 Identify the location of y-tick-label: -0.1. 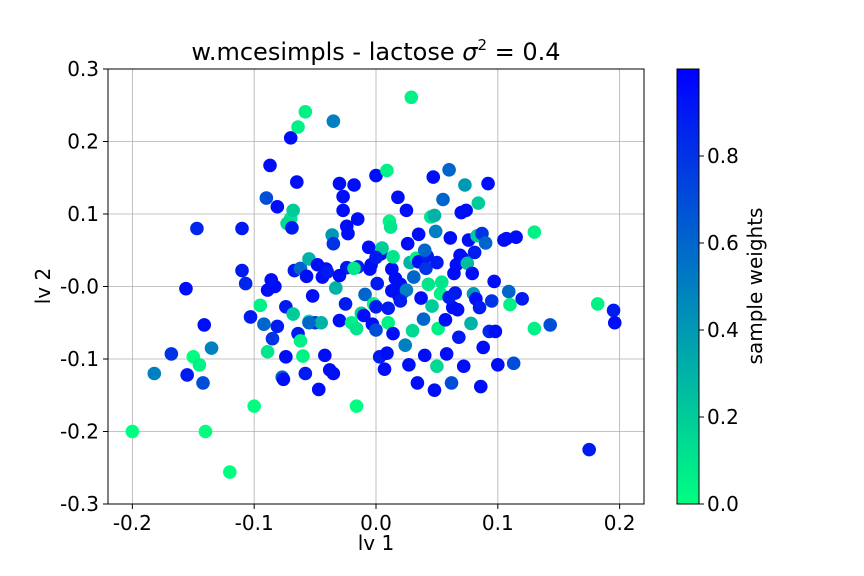
(79, 359).